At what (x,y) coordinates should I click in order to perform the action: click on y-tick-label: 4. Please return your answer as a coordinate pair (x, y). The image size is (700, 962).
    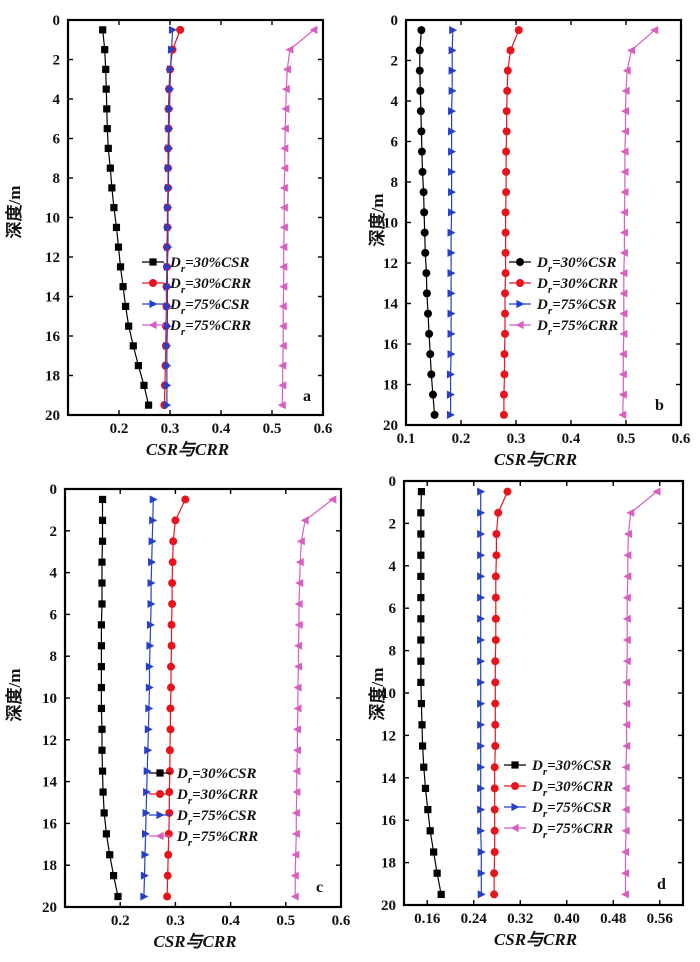
    Looking at the image, I should click on (57, 100).